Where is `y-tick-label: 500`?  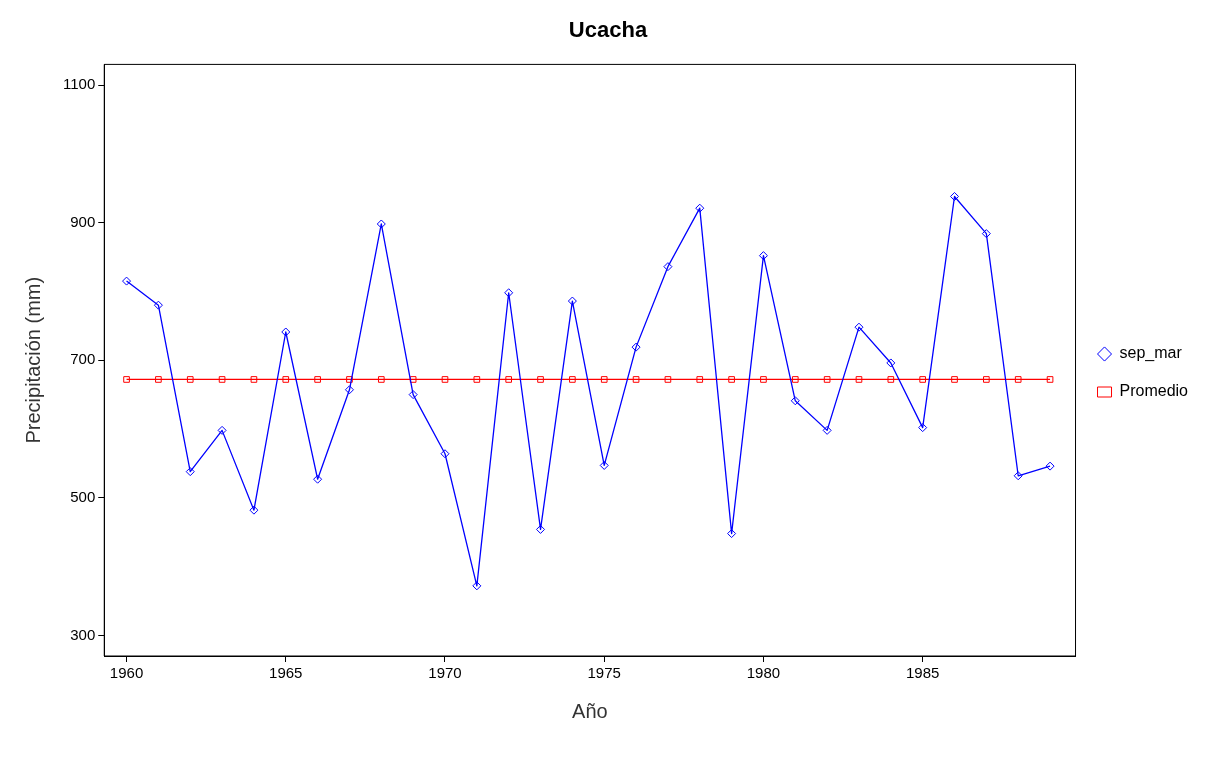
y-tick-label: 500 is located at coordinates (83, 496).